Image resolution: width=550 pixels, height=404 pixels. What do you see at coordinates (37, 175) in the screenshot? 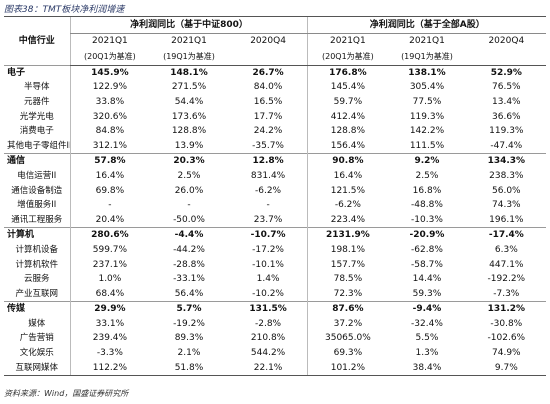
I see `industry-name: 电信运营II` at bounding box center [37, 175].